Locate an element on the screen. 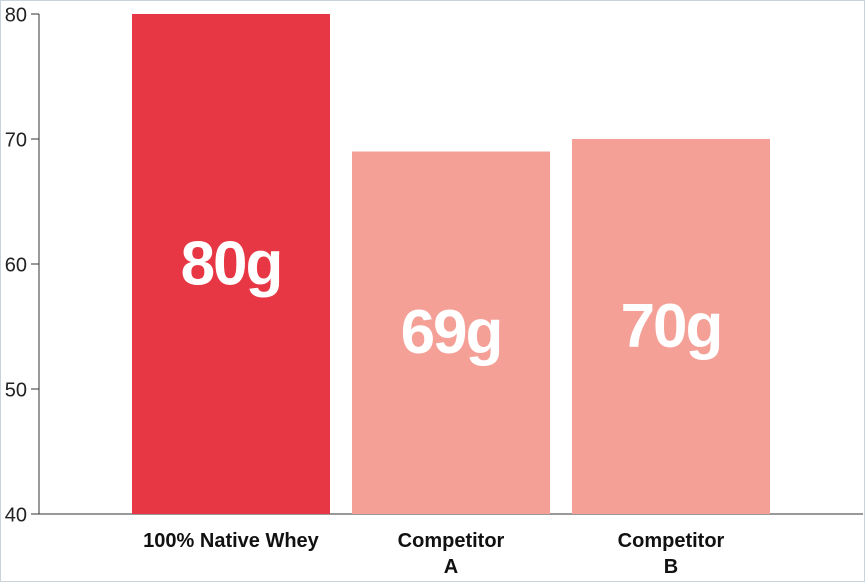 Image resolution: width=865 pixels, height=582 pixels. value-label: 80g is located at coordinates (231, 263).